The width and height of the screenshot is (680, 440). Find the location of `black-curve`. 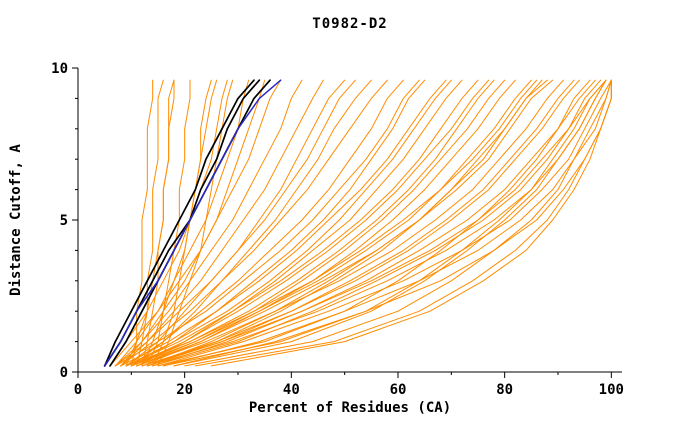

black-curve is located at coordinates (179, 223).